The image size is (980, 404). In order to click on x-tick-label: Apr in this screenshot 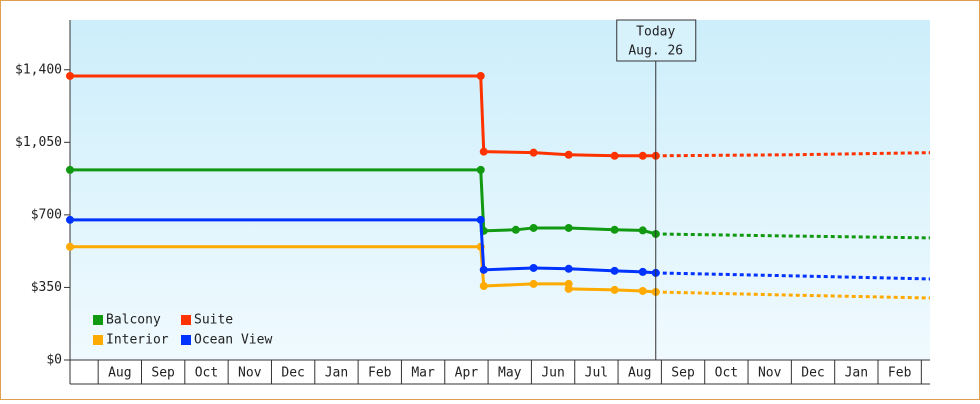, I will do `click(467, 373)`.